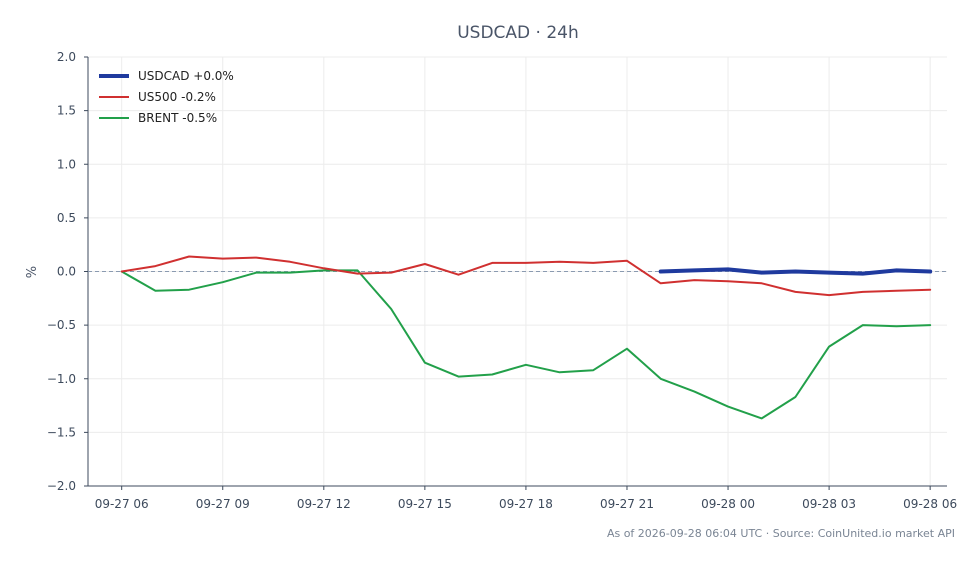 The width and height of the screenshot is (979, 564). I want to click on y-tick-label: −1.5, so click(61, 432).